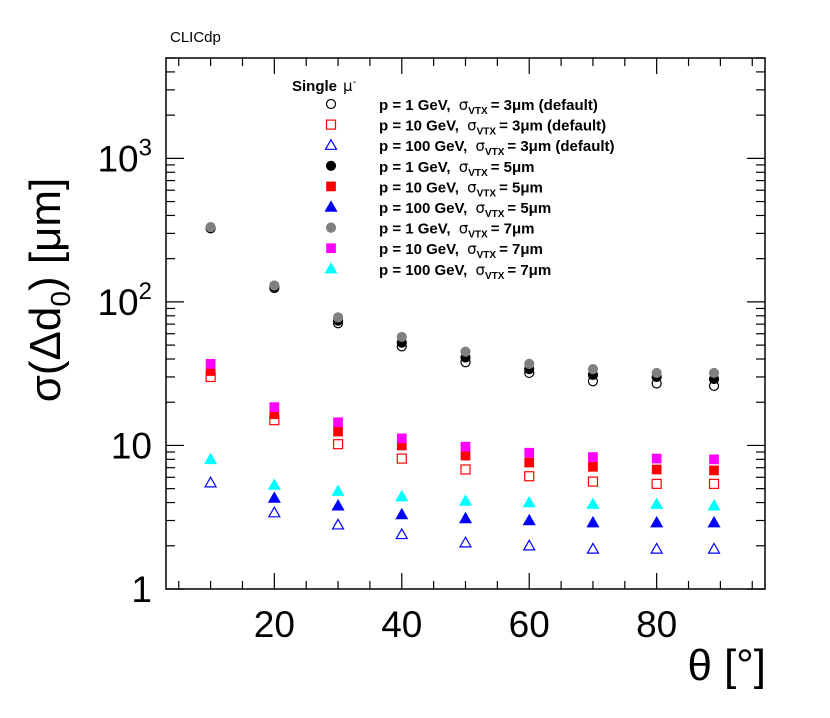  What do you see at coordinates (195, 37) in the screenshot?
I see `chart-title: CLICdp` at bounding box center [195, 37].